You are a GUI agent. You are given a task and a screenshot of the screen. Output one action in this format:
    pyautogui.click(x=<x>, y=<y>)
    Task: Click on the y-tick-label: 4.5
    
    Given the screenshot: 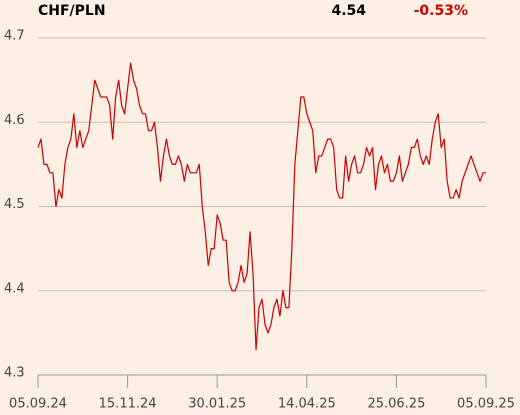 What is the action you would take?
    pyautogui.click(x=14, y=204)
    